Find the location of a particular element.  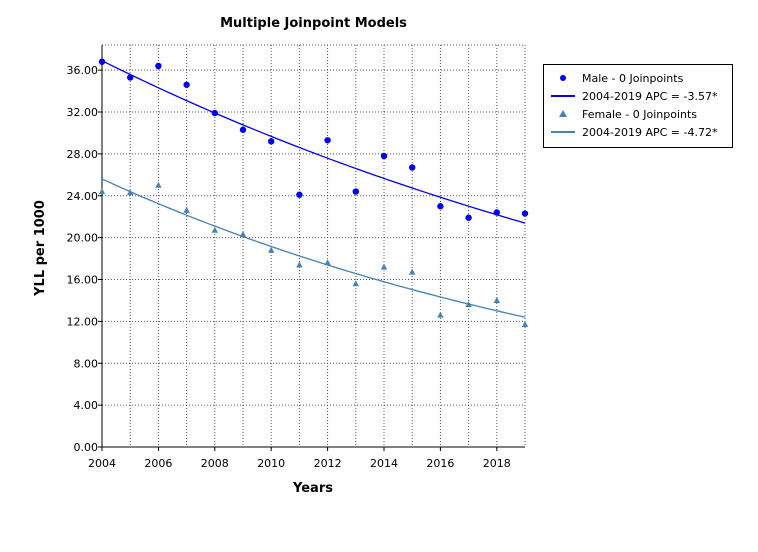

legend-label: 2004-2019 APC = -4.72* is located at coordinates (650, 132).